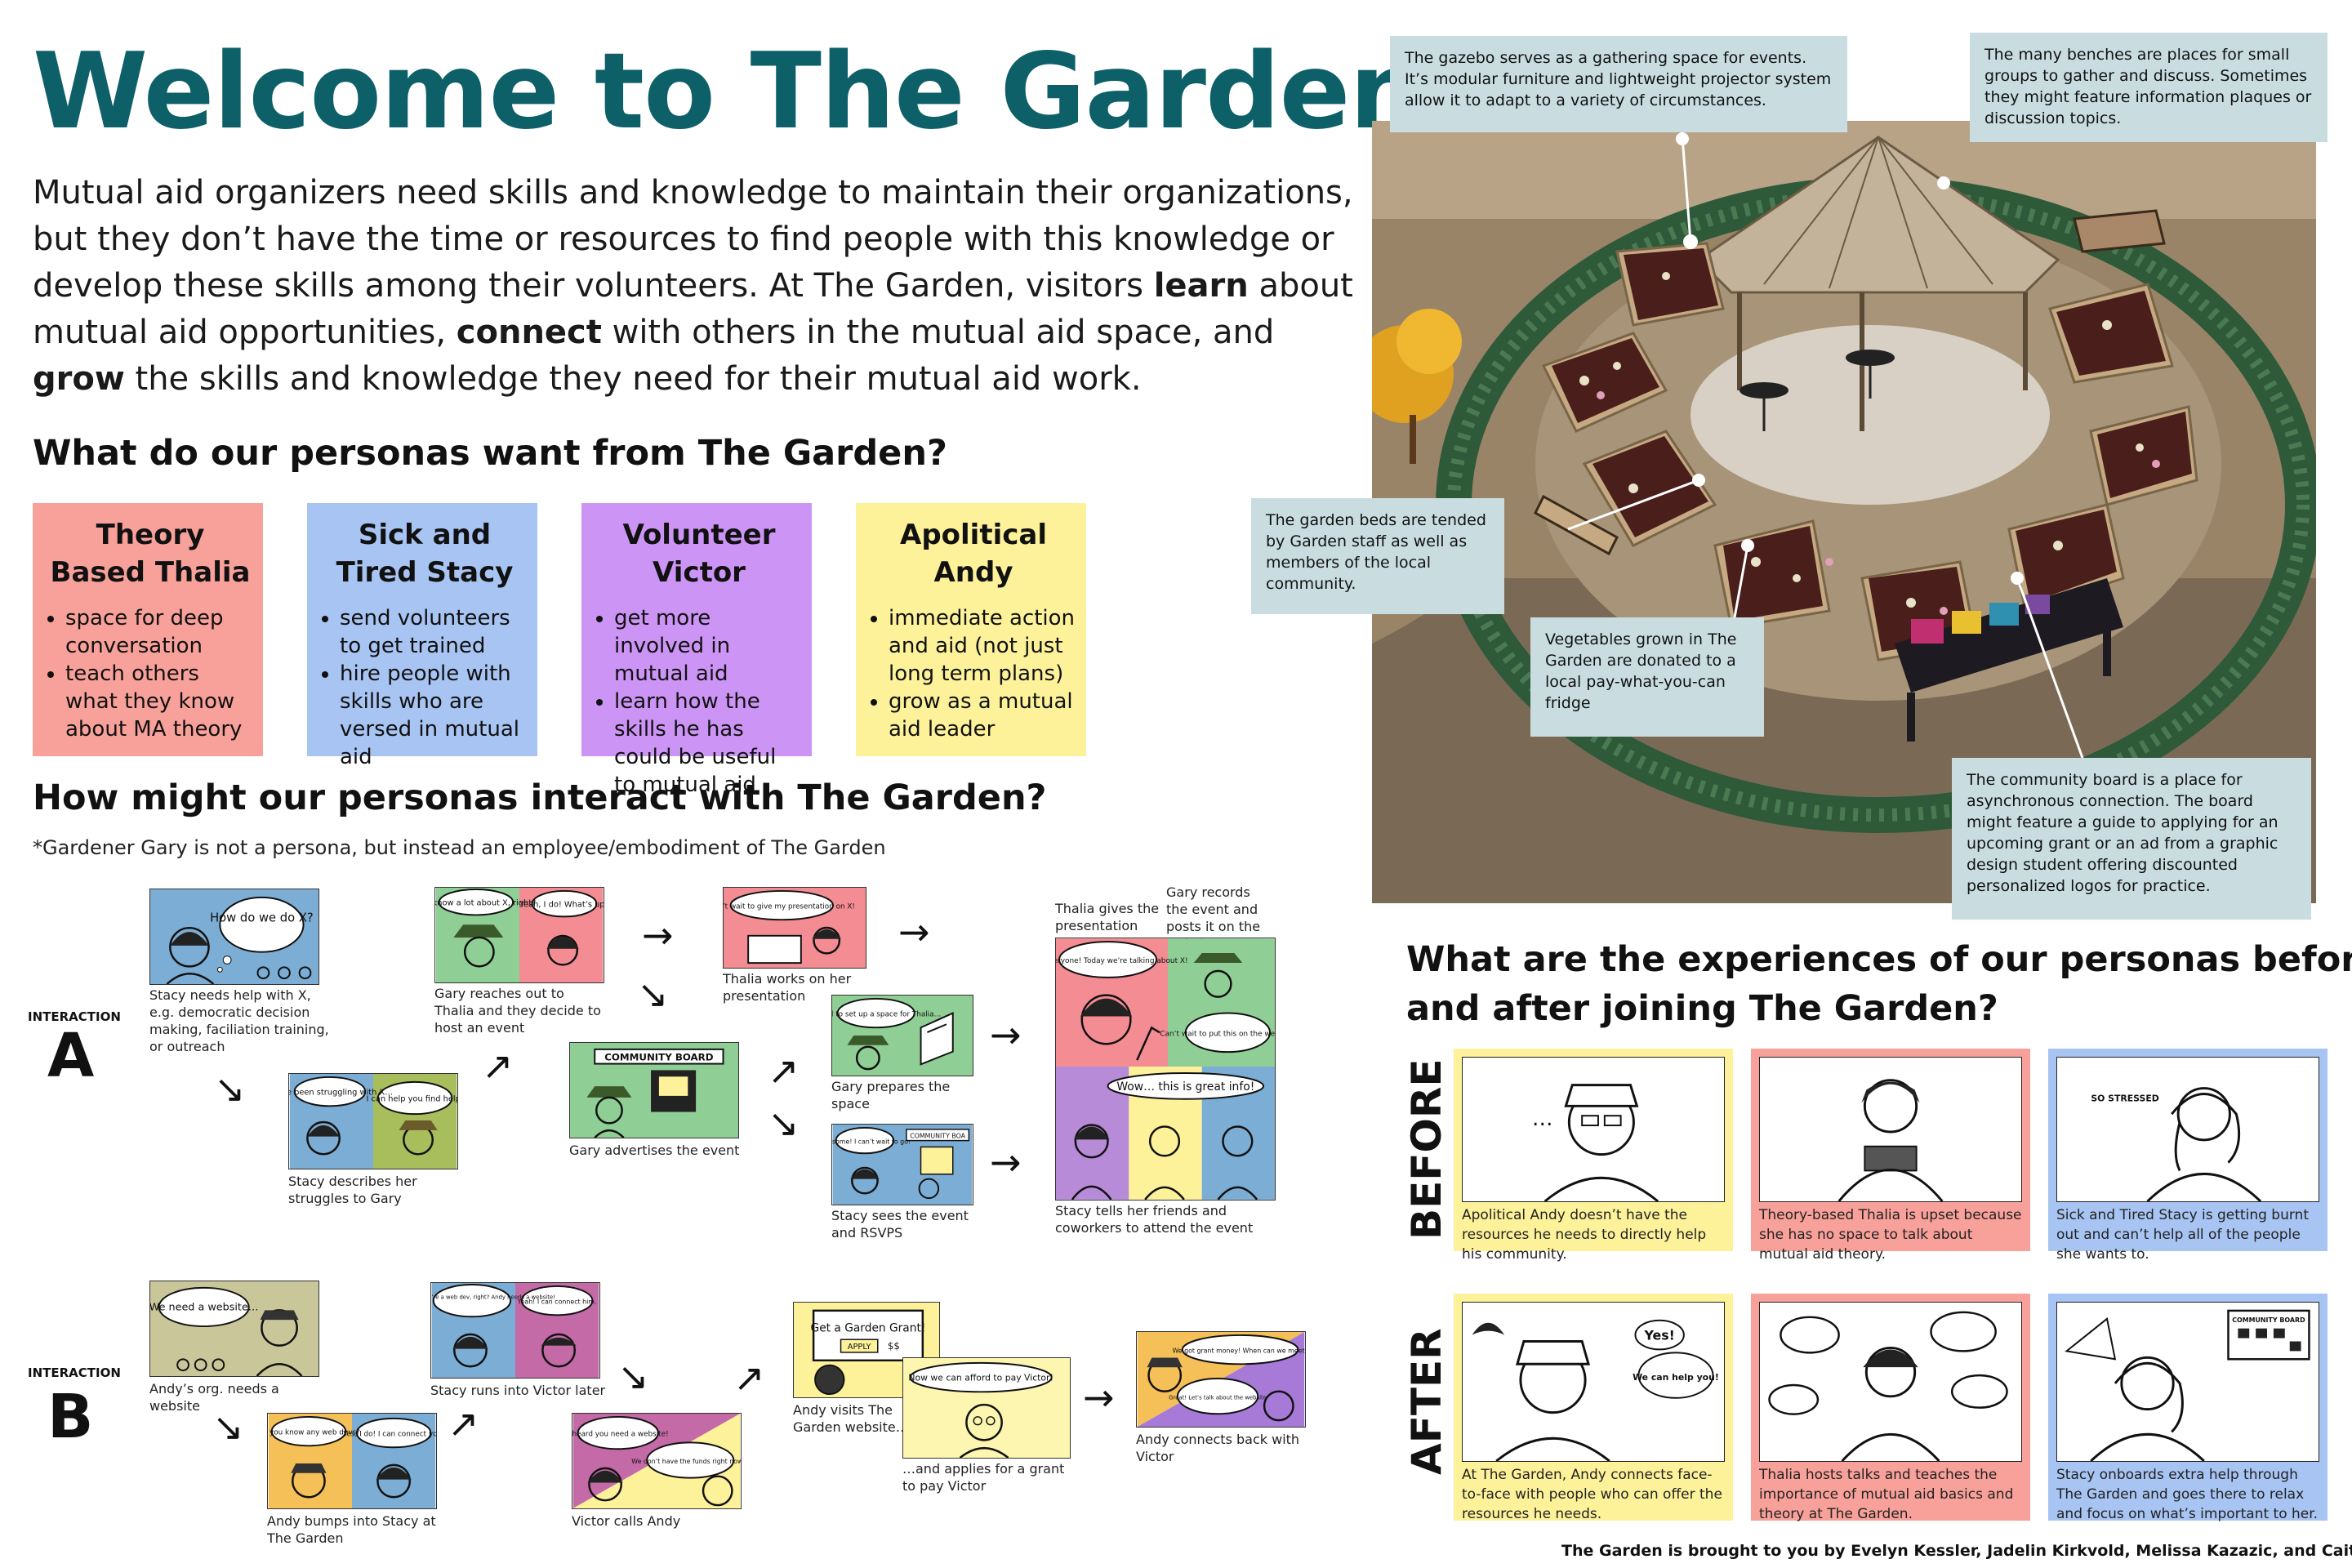 This screenshot has height=1568, width=2352. What do you see at coordinates (654, 1150) in the screenshot?
I see `caption-a4: Gary advertises the event` at bounding box center [654, 1150].